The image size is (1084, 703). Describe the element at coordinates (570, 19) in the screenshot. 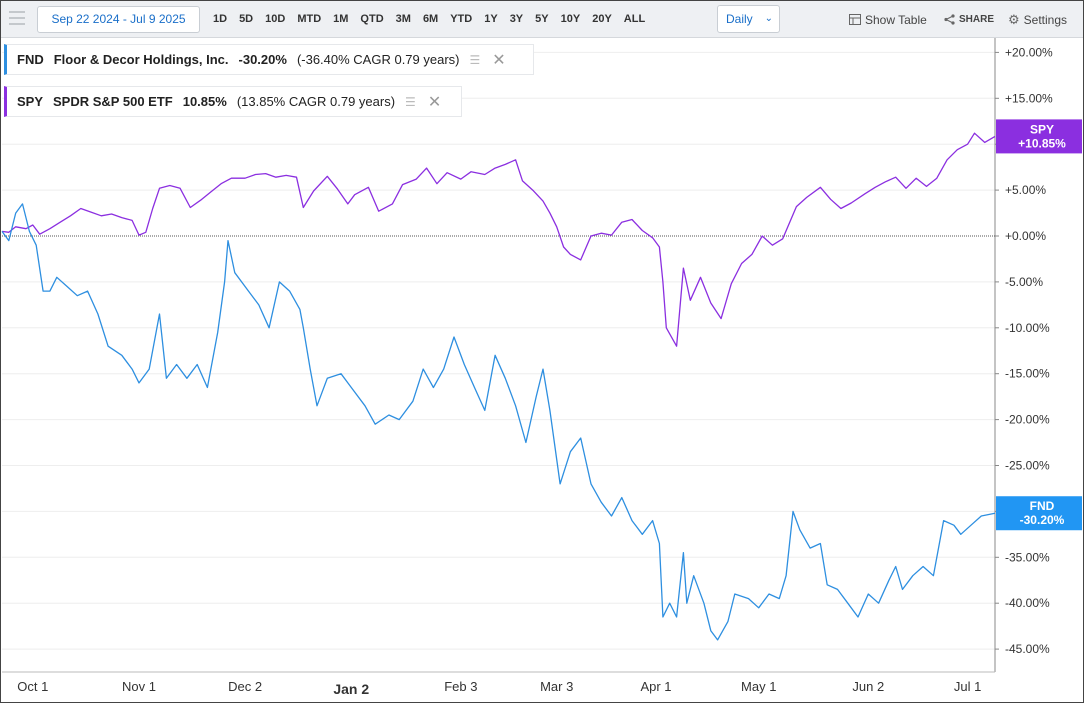

I see `range-button-10y: 10Y` at that location.